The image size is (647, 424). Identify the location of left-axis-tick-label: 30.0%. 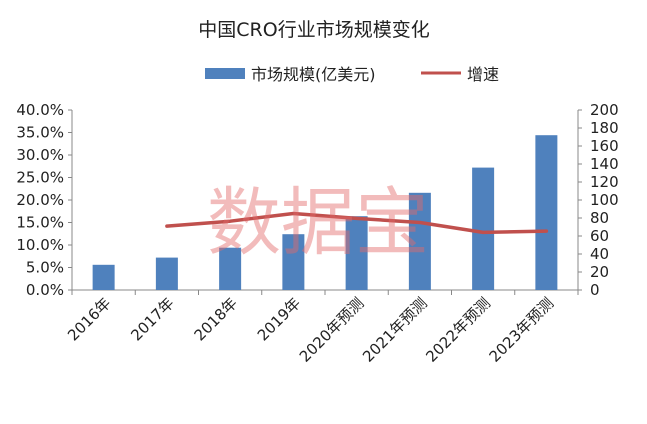
(40, 155).